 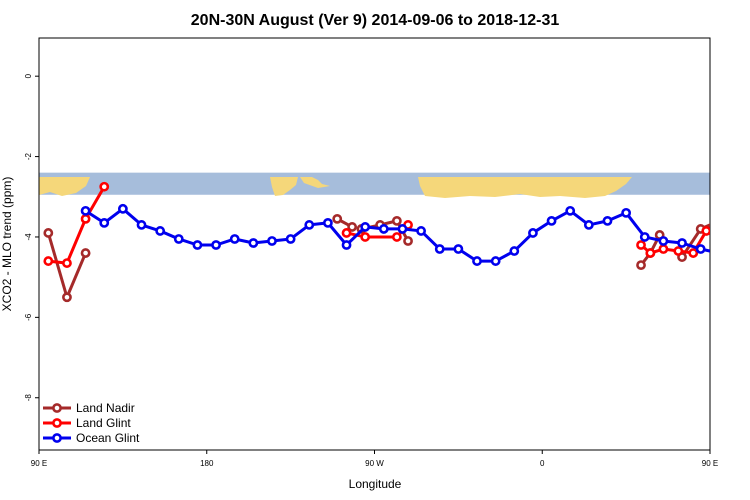 What do you see at coordinates (410, 234) in the screenshot?
I see `series-ocean-glint` at bounding box center [410, 234].